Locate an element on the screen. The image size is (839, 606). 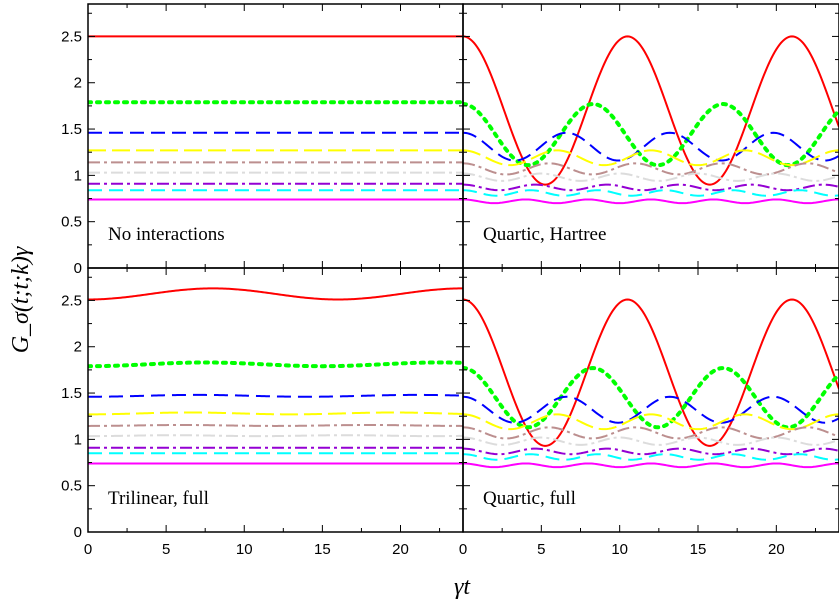
panel-label: Trilinear, full is located at coordinates (158, 498).